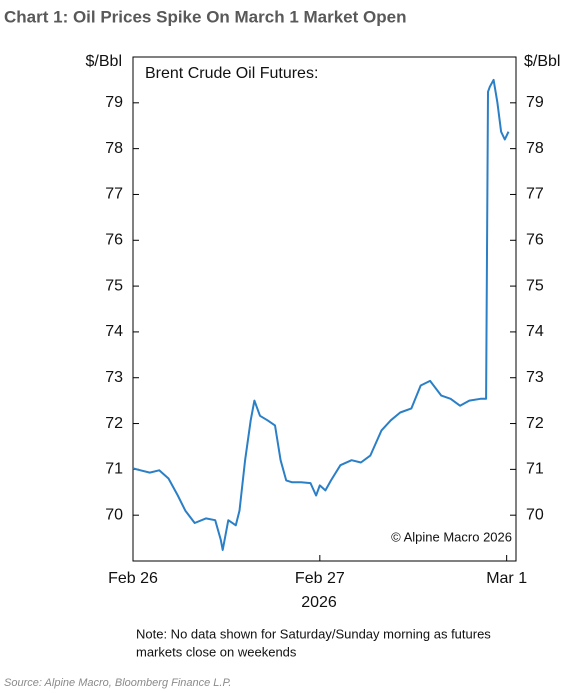 The image size is (584, 693). Describe the element at coordinates (114, 148) in the screenshot. I see `y-tick-label: 78` at that location.